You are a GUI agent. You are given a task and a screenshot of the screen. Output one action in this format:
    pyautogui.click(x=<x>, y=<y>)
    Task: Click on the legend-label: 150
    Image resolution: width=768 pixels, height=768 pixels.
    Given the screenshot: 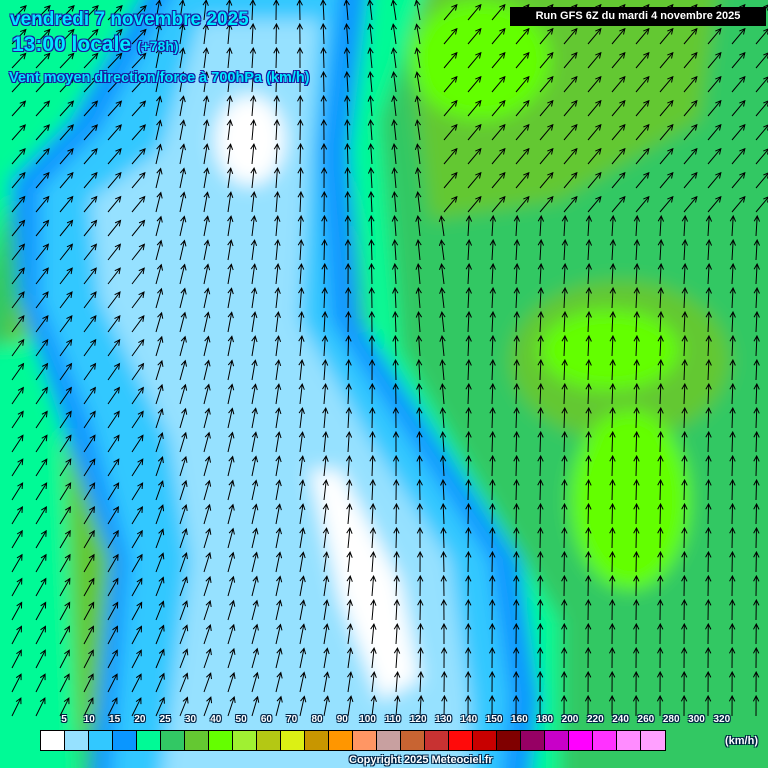 What is the action you would take?
    pyautogui.click(x=494, y=719)
    